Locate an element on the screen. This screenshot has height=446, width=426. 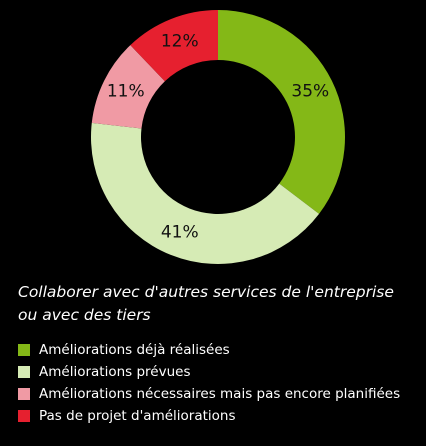
slice-necessaires is located at coordinates (128, 87).